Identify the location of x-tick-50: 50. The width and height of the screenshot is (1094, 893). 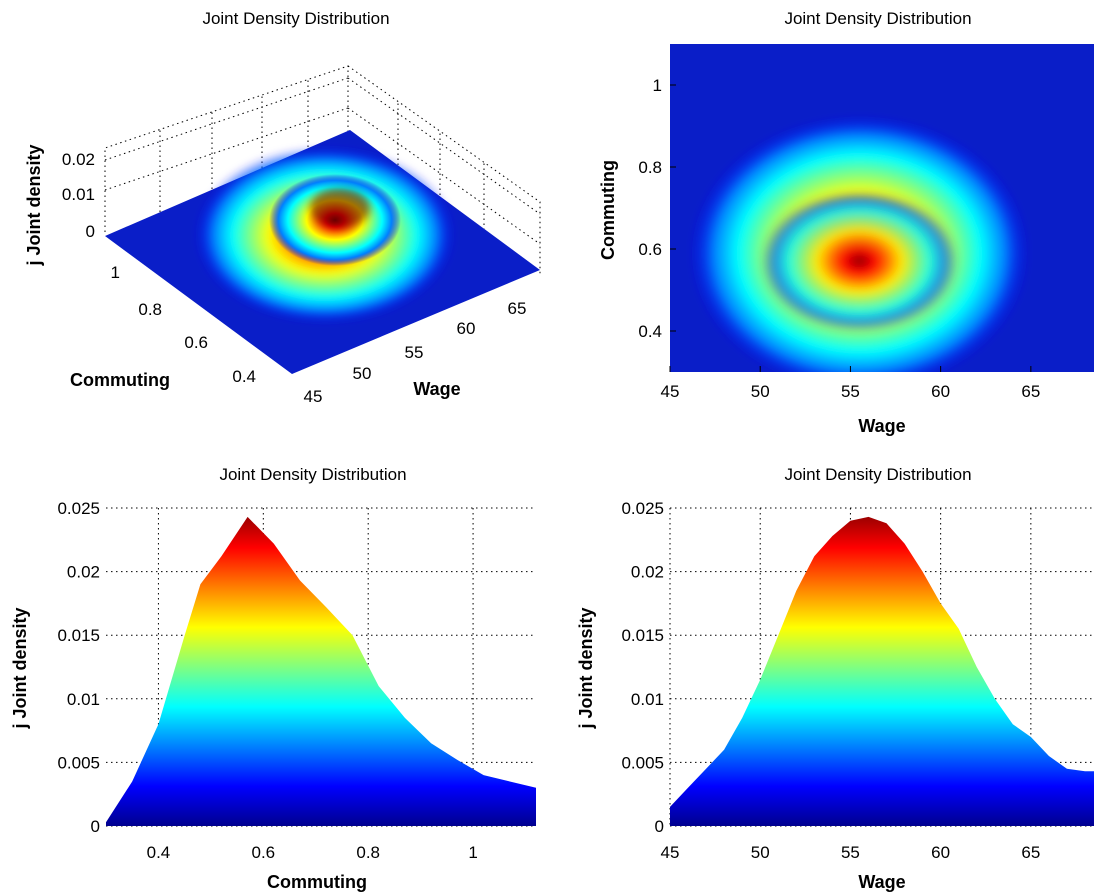
(362, 373).